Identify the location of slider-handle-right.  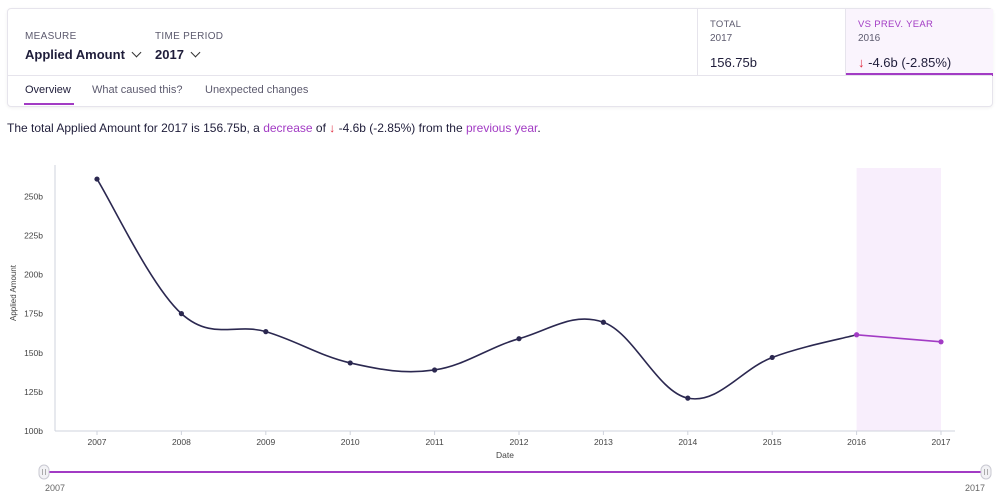
(986, 472).